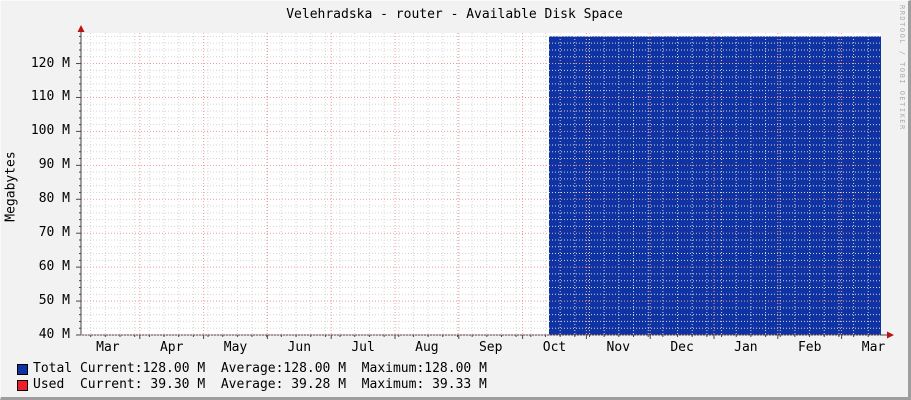 The image size is (911, 400). Describe the element at coordinates (49, 384) in the screenshot. I see `legend-series-name: Used` at that location.